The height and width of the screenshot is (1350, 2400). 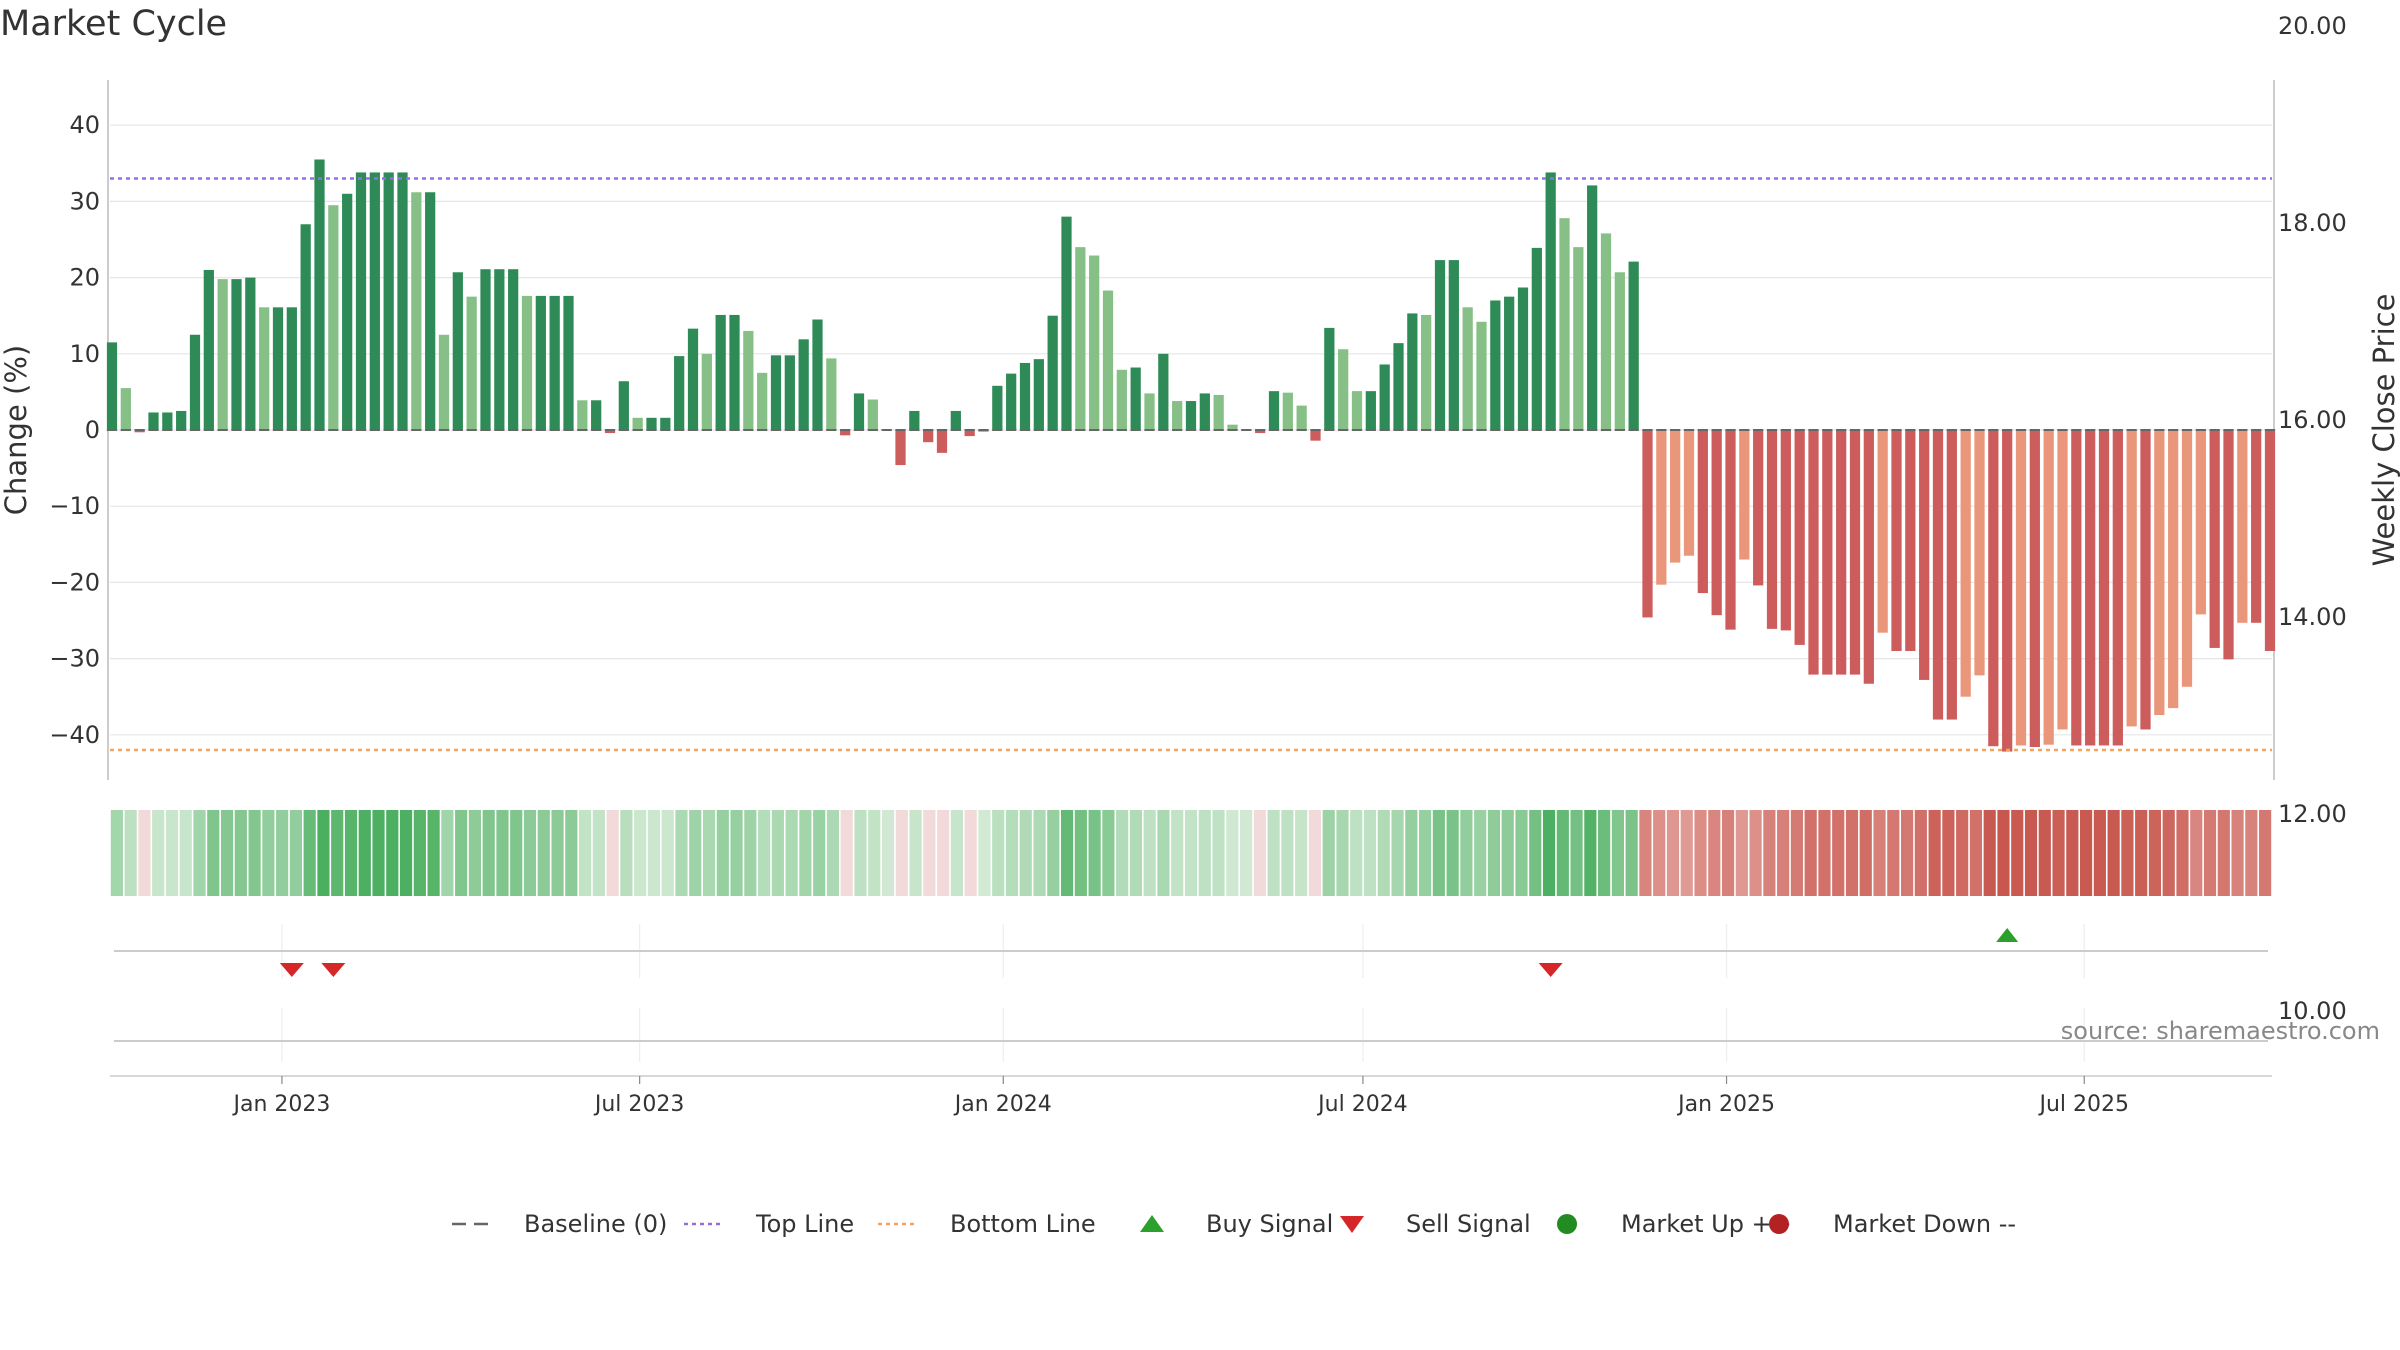 I want to click on x-tick-label: Jan 2024, so click(x=1002, y=1104).